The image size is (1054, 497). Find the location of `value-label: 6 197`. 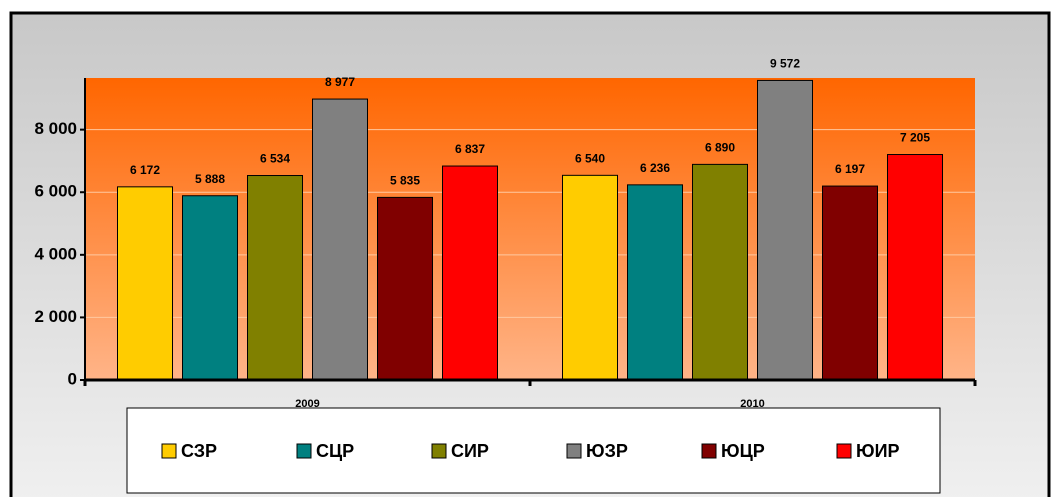

value-label: 6 197 is located at coordinates (850, 169).